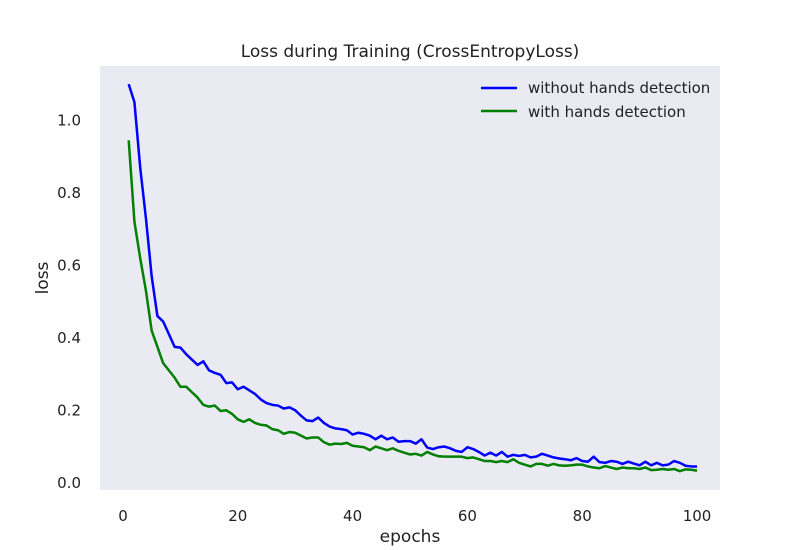 This screenshot has width=800, height=550. I want to click on y-tick-label: 0.6, so click(69, 265).